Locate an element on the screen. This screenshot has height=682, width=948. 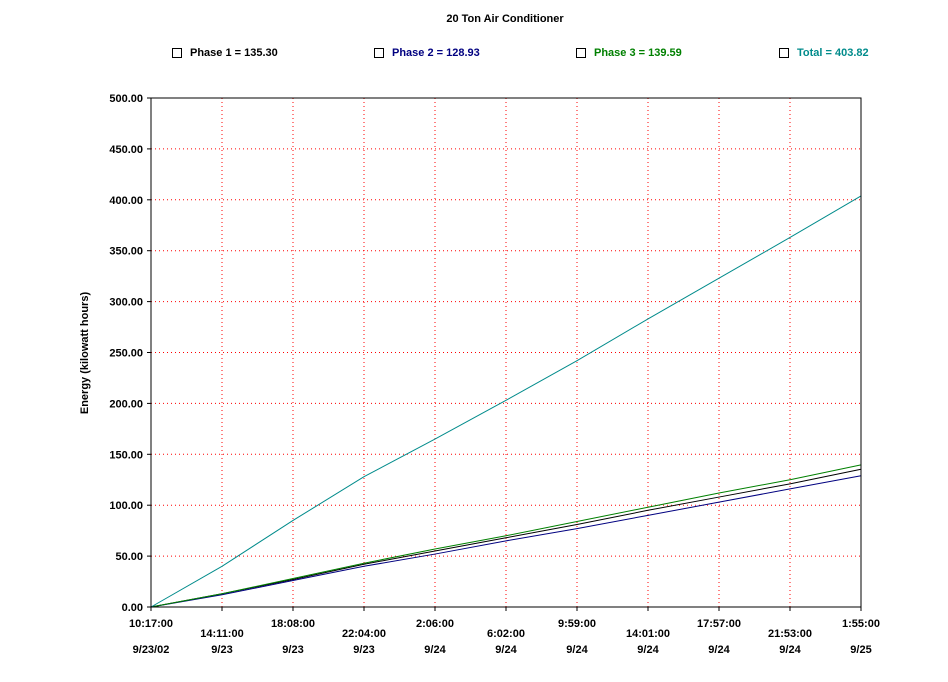
chart-title: 20 Ton Air Conditioner is located at coordinates (505, 19).